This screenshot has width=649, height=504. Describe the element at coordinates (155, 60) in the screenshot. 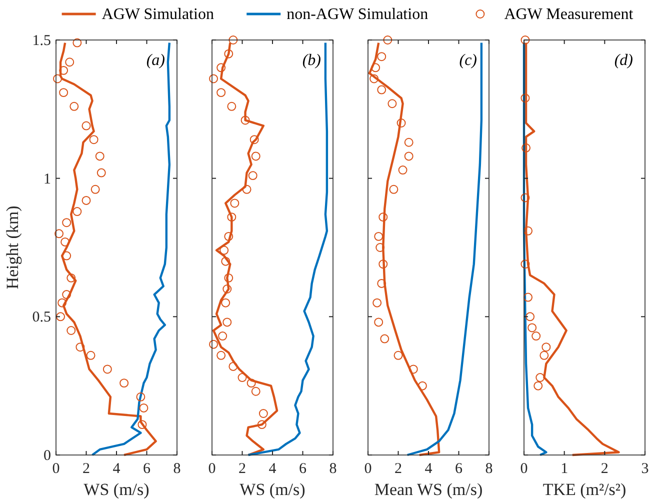

I see `annotation: (a)` at that location.